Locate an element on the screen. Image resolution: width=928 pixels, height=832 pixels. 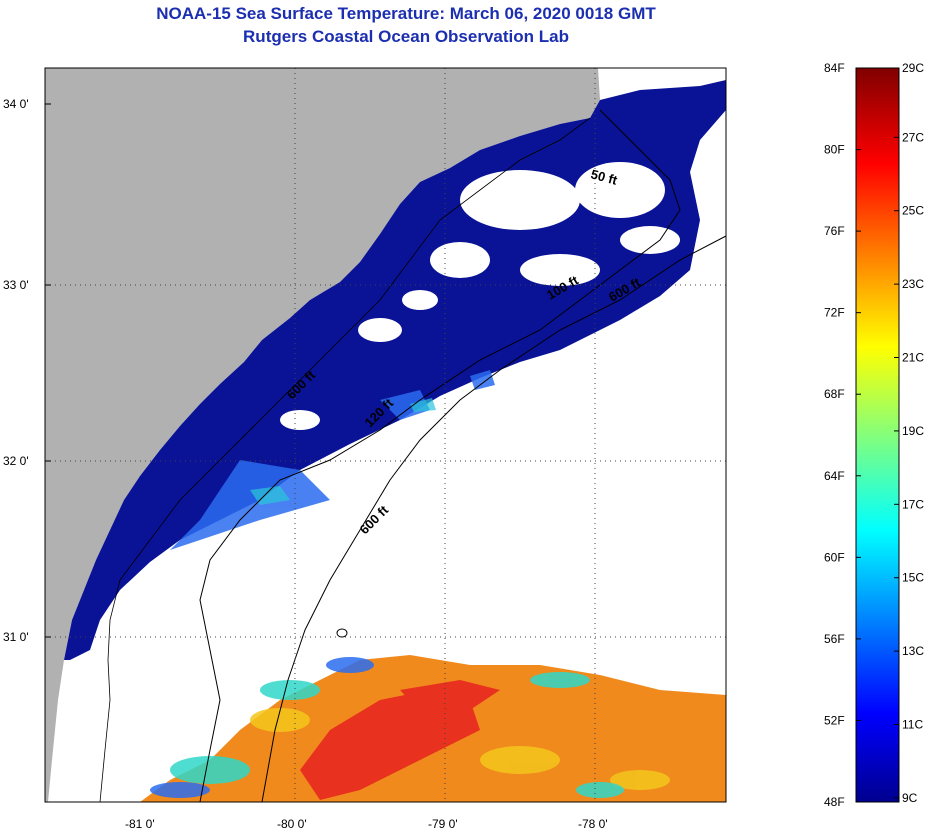
colorbar-c-label: 13C is located at coordinates (913, 651).